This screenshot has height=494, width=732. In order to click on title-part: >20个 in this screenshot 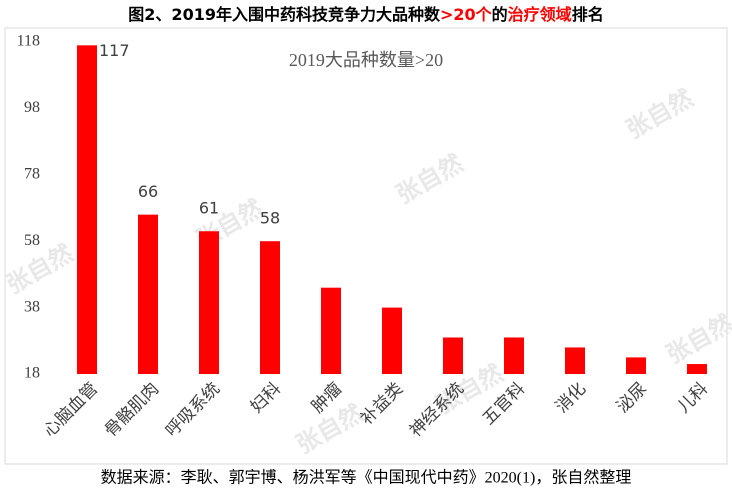, I will do `click(466, 14)`.